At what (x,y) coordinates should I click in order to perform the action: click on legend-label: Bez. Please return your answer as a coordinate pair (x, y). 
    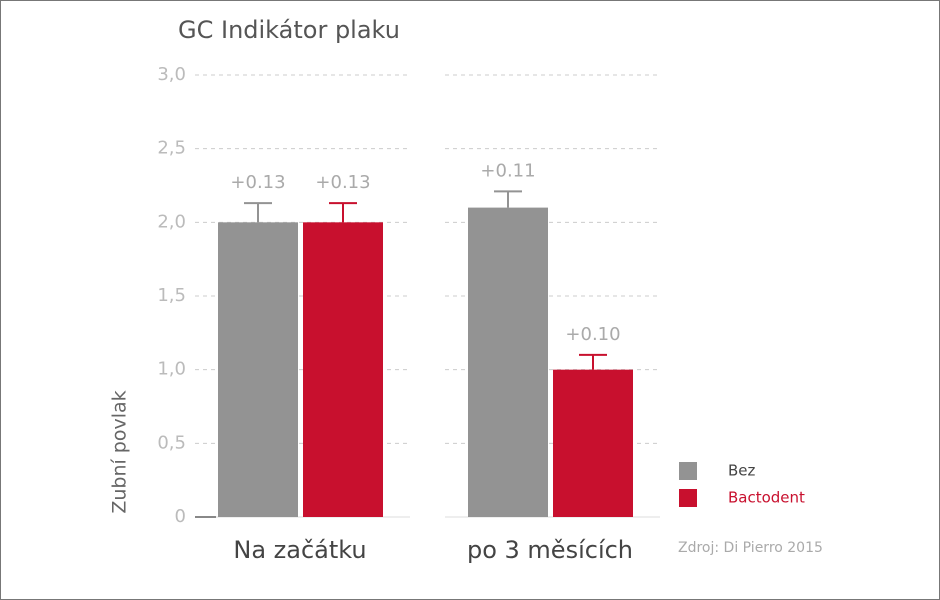
    Looking at the image, I should click on (742, 471).